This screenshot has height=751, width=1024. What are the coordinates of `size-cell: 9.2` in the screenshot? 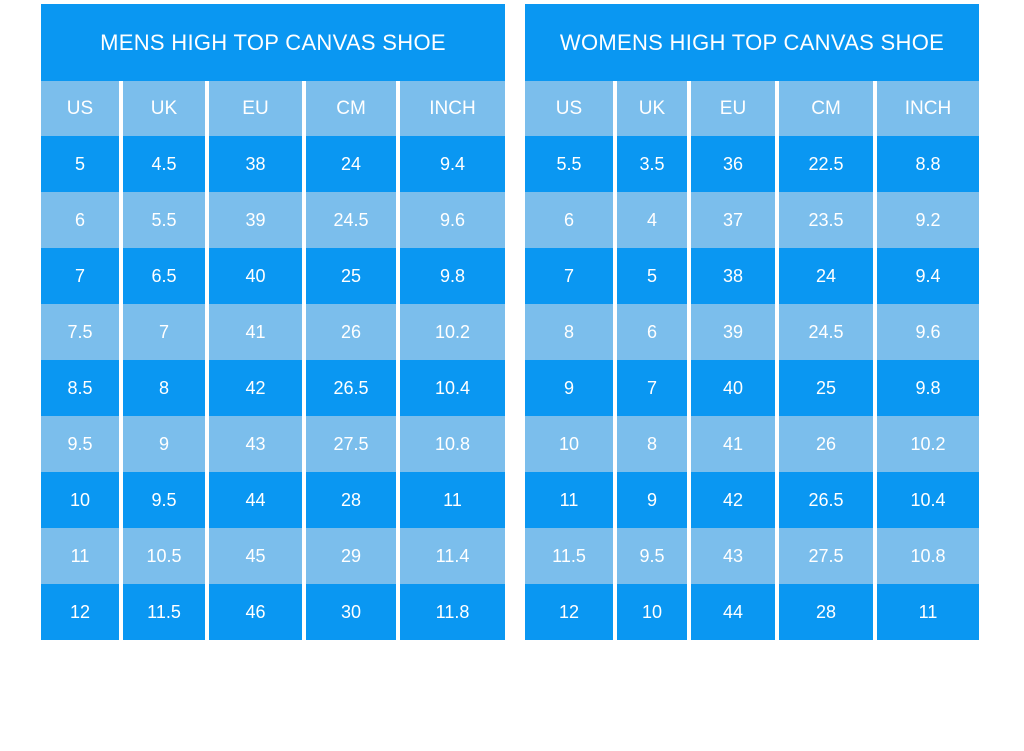 It's located at (928, 220).